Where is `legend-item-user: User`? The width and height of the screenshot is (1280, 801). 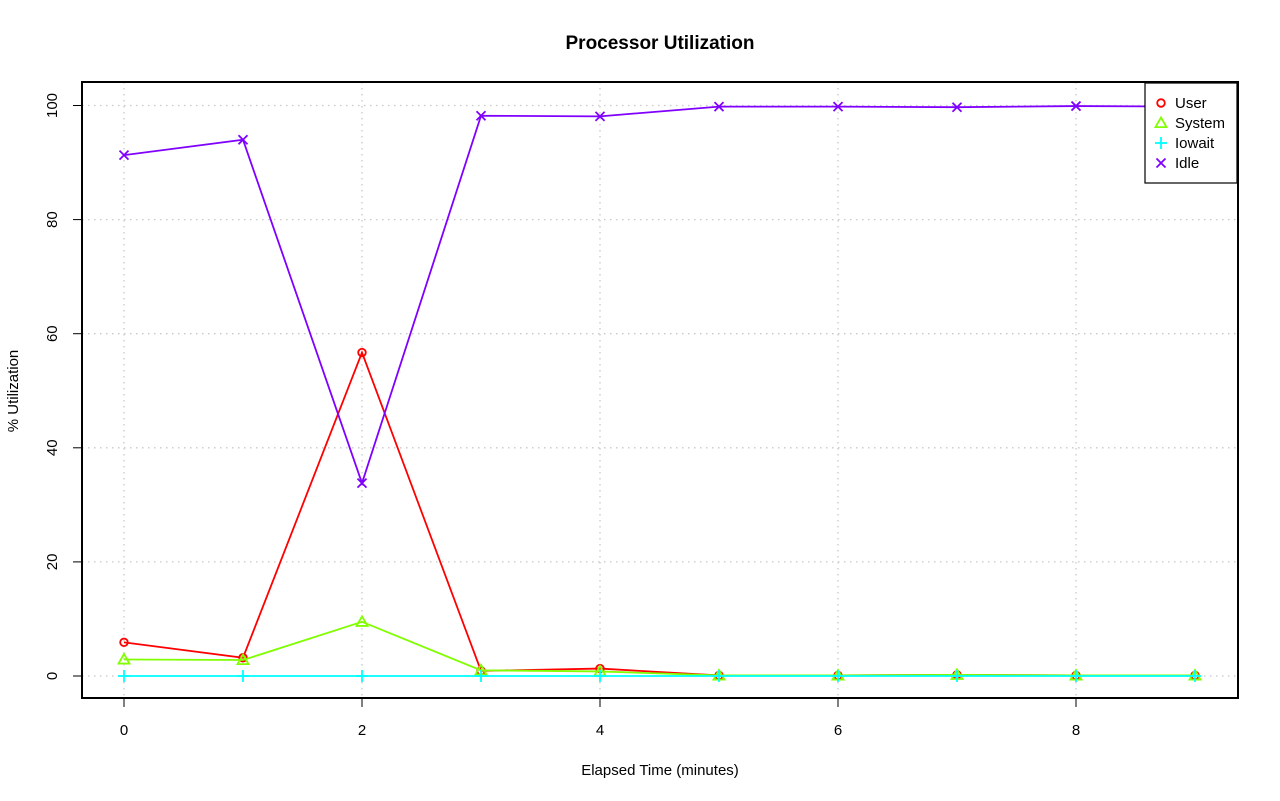
legend-item-user: User is located at coordinates (1181, 103).